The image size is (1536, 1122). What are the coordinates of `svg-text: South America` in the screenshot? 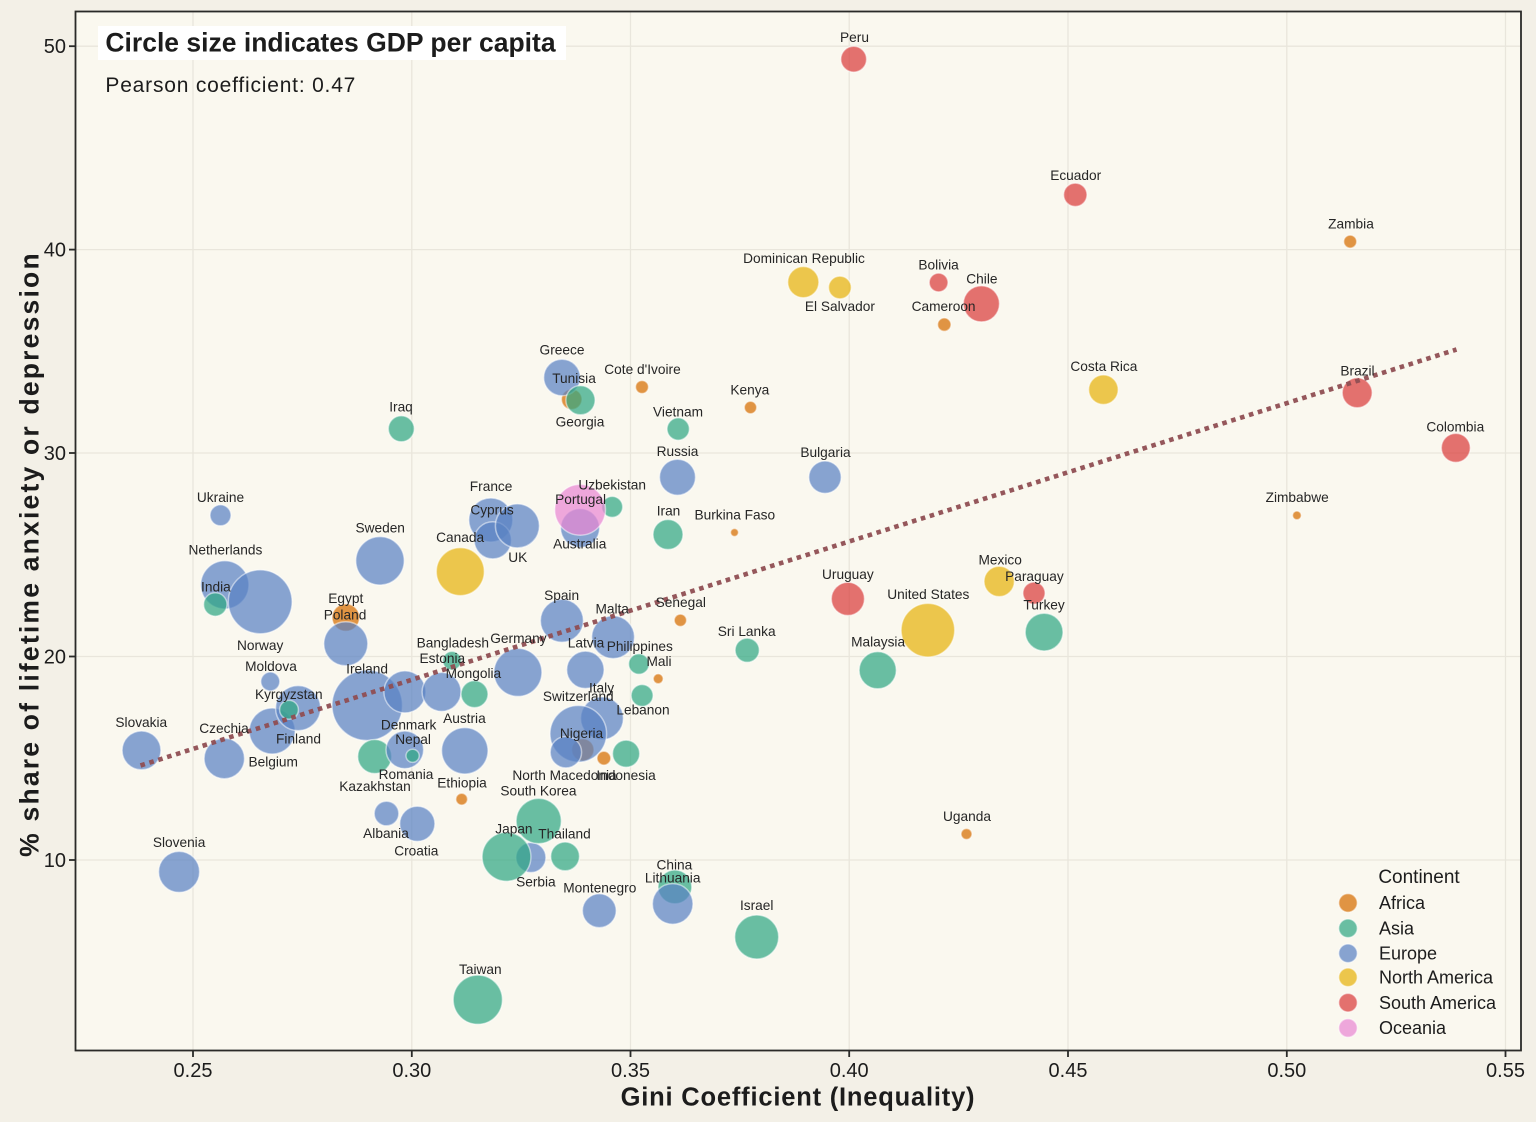 It's located at (1438, 1003).